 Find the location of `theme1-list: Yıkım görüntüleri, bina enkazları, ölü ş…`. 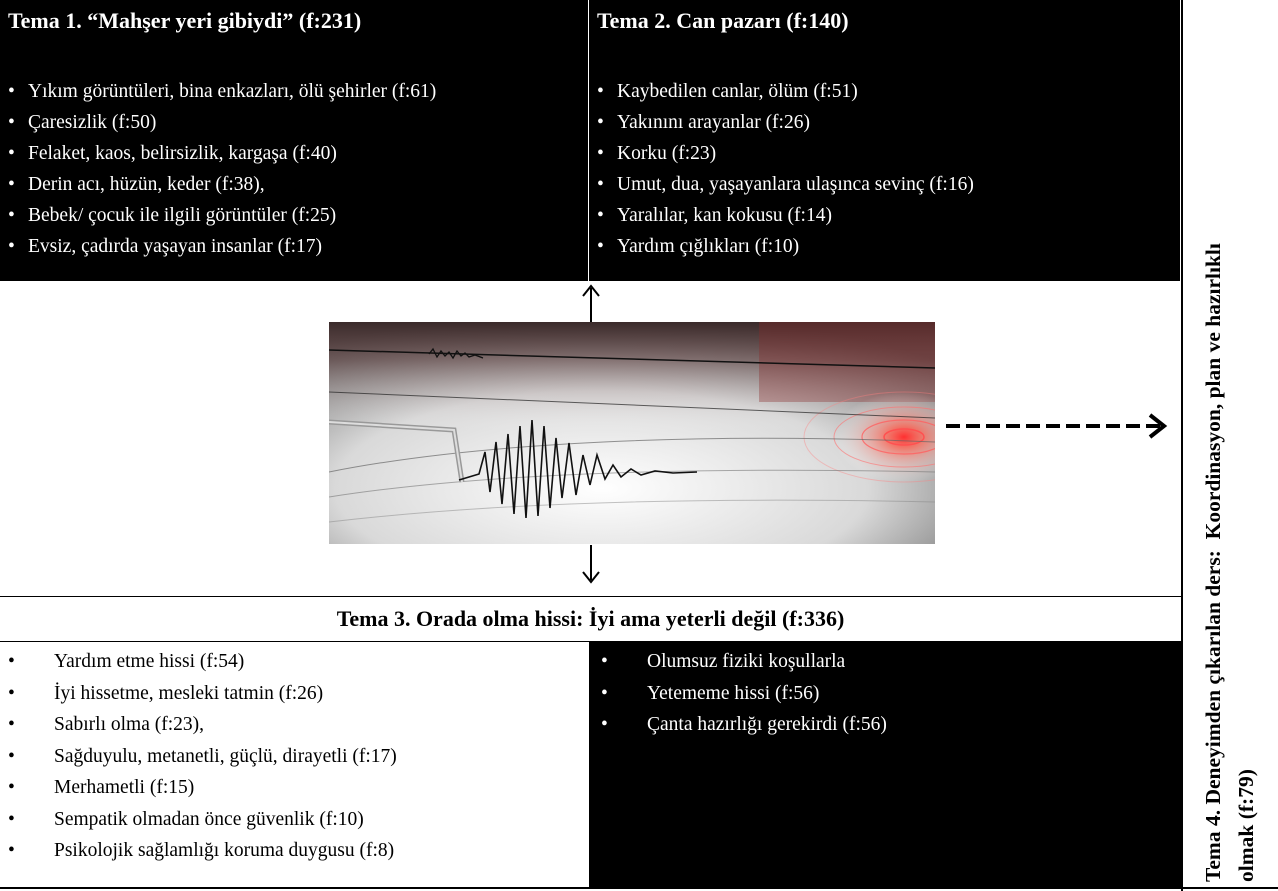

theme1-list: Yıkım görüntüleri, bina enkazları, ölü ş… is located at coordinates (222, 169).